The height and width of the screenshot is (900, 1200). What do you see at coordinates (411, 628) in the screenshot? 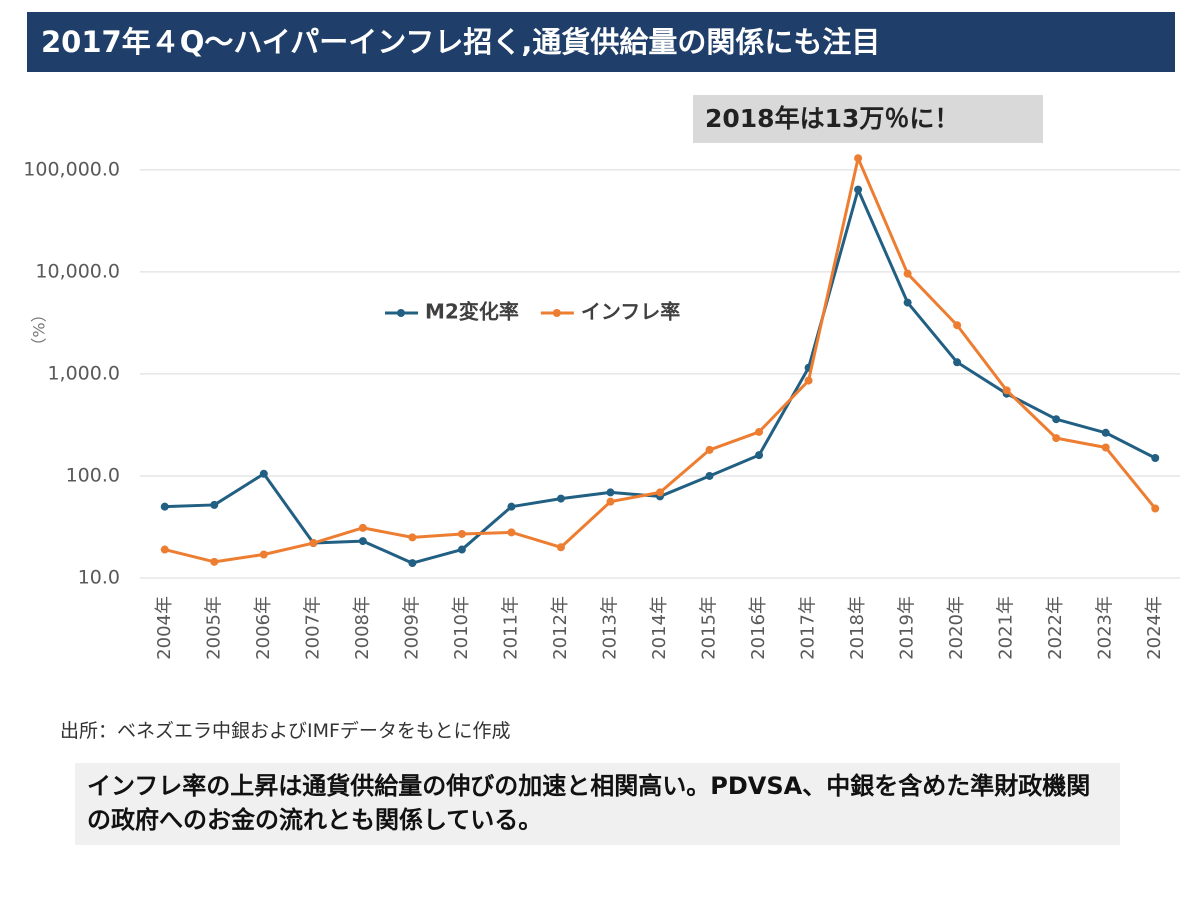
I see `x-tick-label: 2009年` at bounding box center [411, 628].